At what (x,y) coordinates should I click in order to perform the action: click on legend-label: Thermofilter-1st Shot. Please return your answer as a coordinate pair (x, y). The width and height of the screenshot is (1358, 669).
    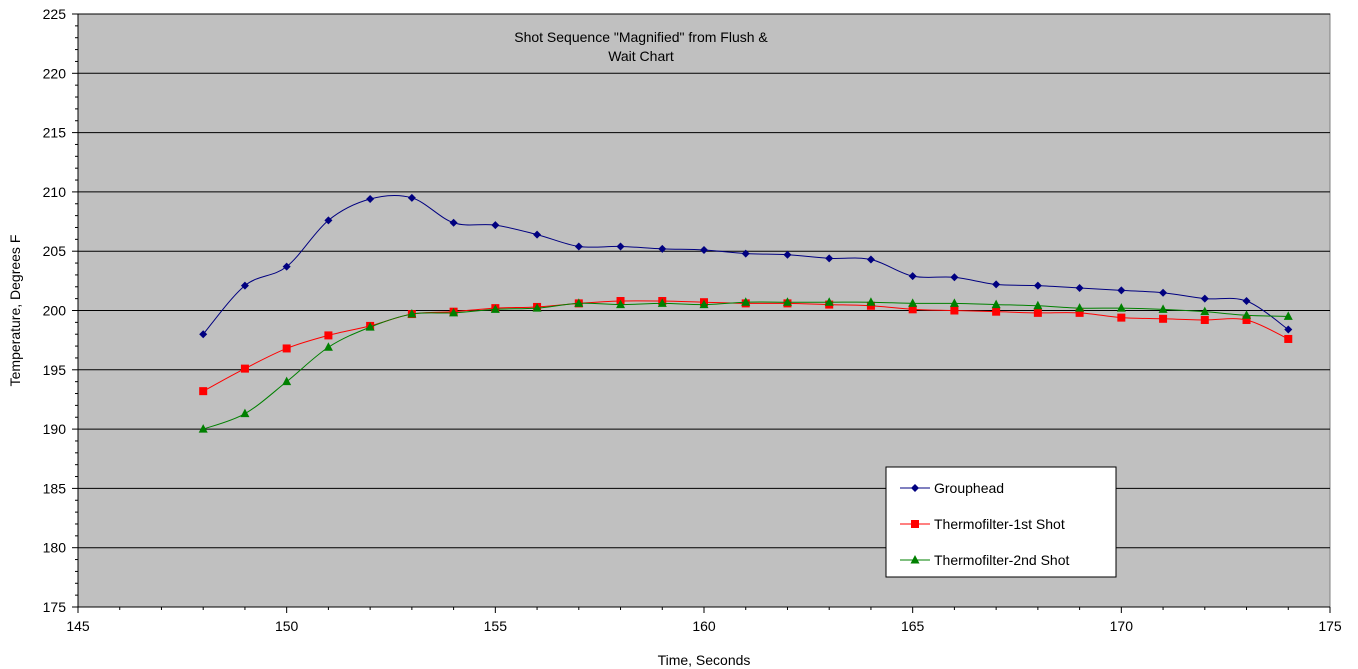
    Looking at the image, I should click on (999, 524).